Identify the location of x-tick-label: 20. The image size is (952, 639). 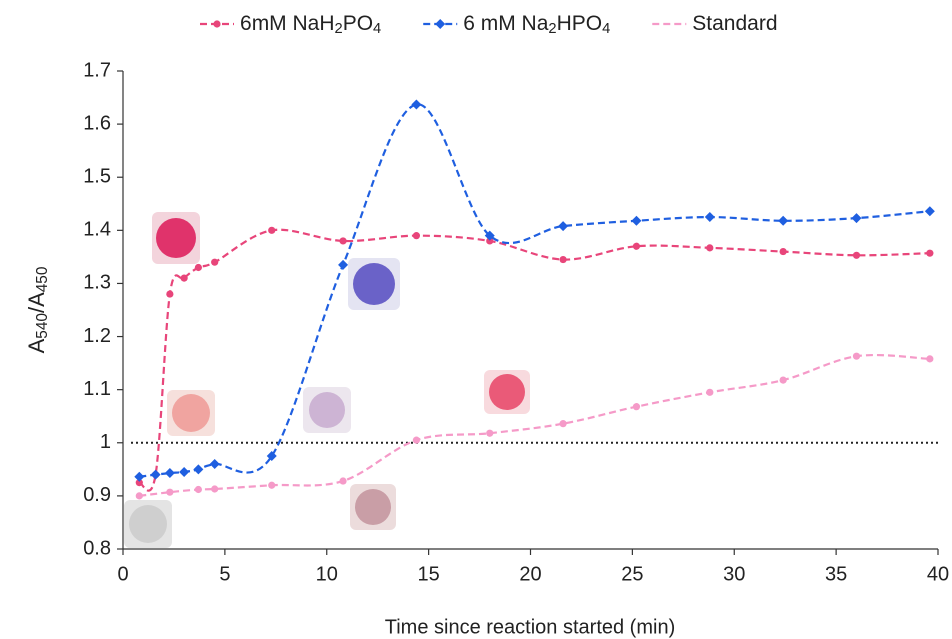
(530, 574).